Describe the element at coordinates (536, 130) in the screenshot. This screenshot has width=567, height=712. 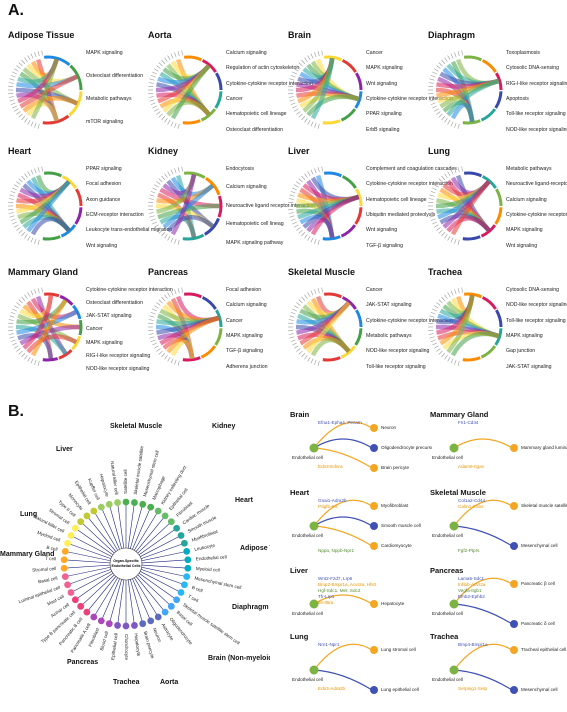
I see `pathway-label: NOD-like receptor signaling` at that location.